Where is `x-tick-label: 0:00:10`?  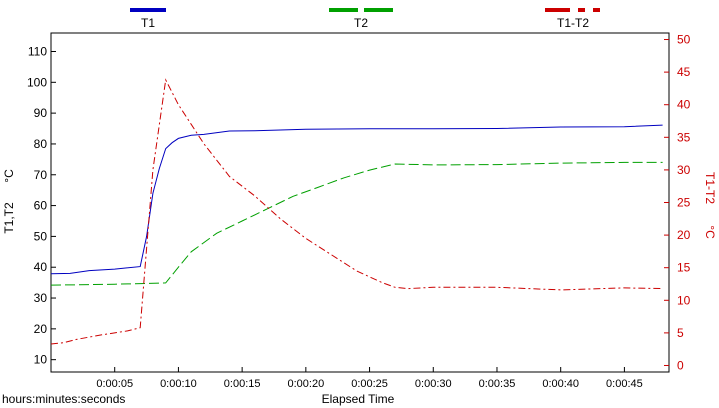
x-tick-label: 0:00:10 is located at coordinates (178, 384).